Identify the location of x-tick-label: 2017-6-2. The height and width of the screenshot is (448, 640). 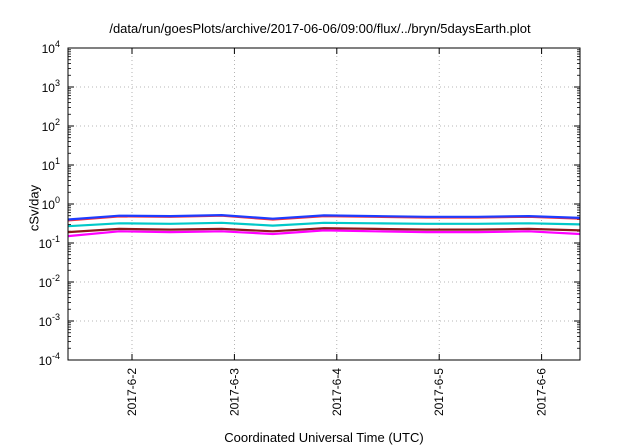
(132, 392).